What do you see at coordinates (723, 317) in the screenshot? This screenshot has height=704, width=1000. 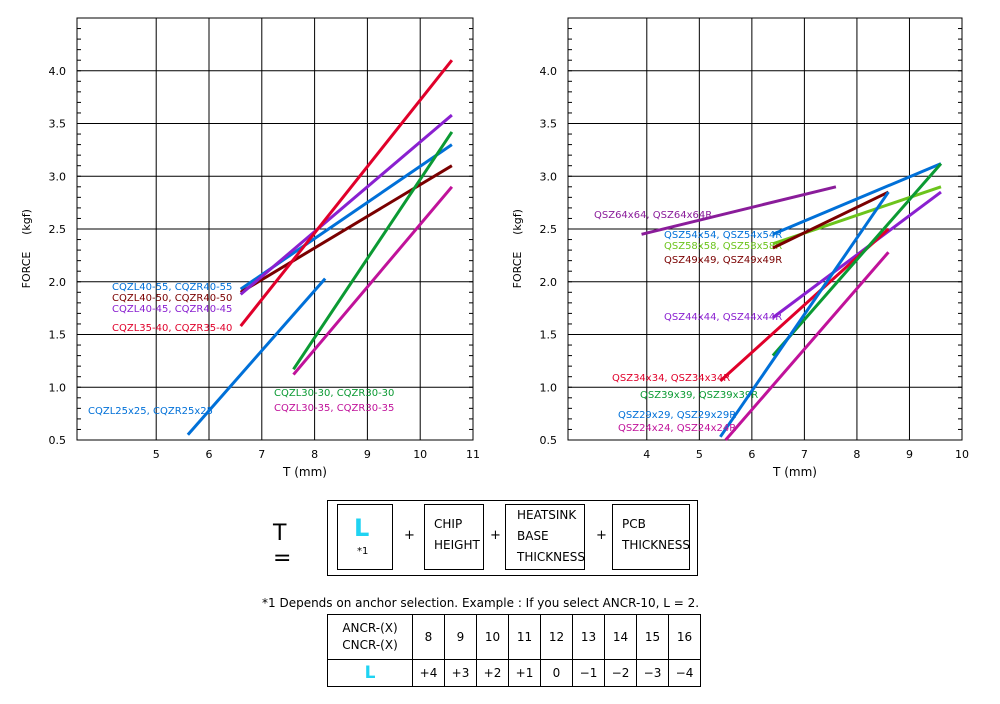 I see `series-label: QSZ44x44, QSZ44x44R` at bounding box center [723, 317].